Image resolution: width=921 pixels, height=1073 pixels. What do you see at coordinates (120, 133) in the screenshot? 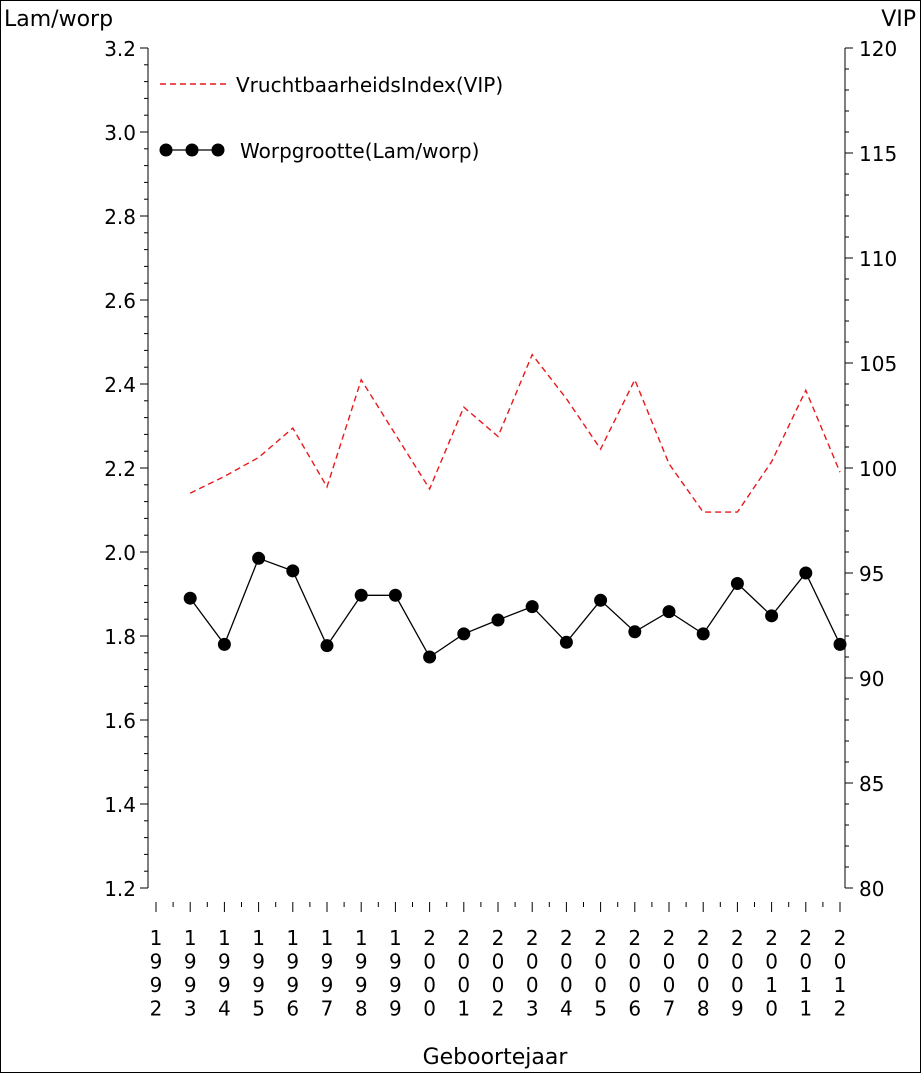
I see `y-left-tick-label: 3.0` at bounding box center [120, 133].